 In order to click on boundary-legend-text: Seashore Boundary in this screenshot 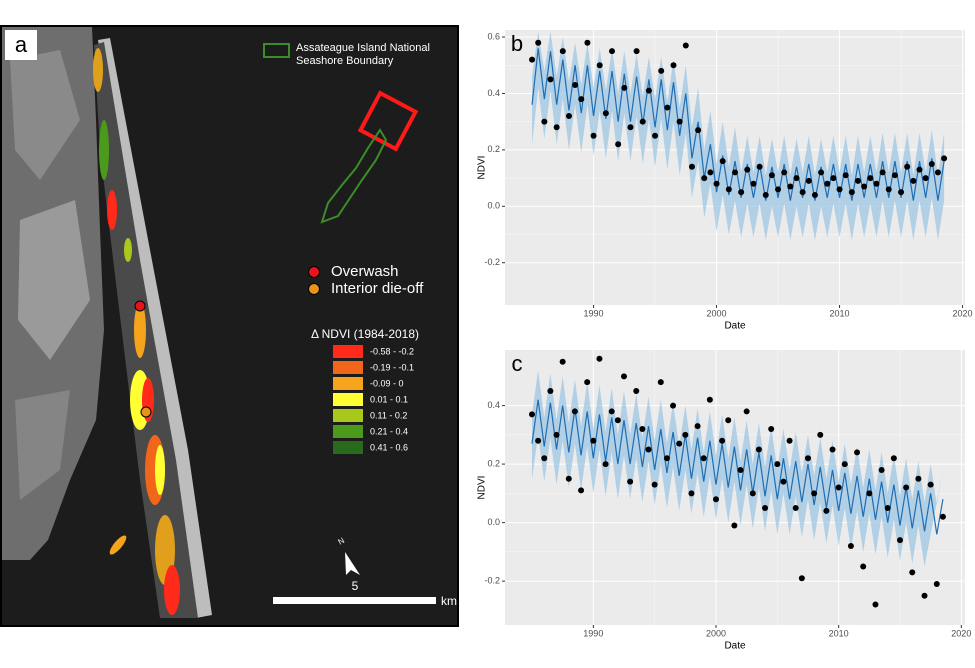, I will do `click(345, 61)`.